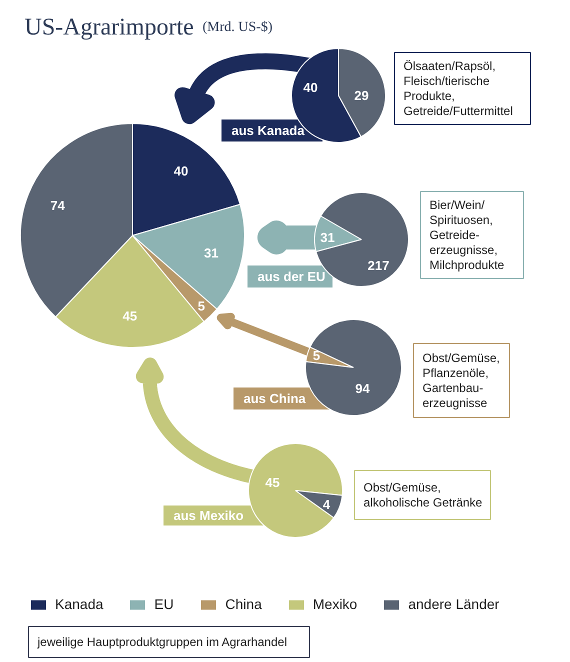  What do you see at coordinates (109, 27) in the screenshot?
I see `chart-title: US-Agrarimporte` at bounding box center [109, 27].